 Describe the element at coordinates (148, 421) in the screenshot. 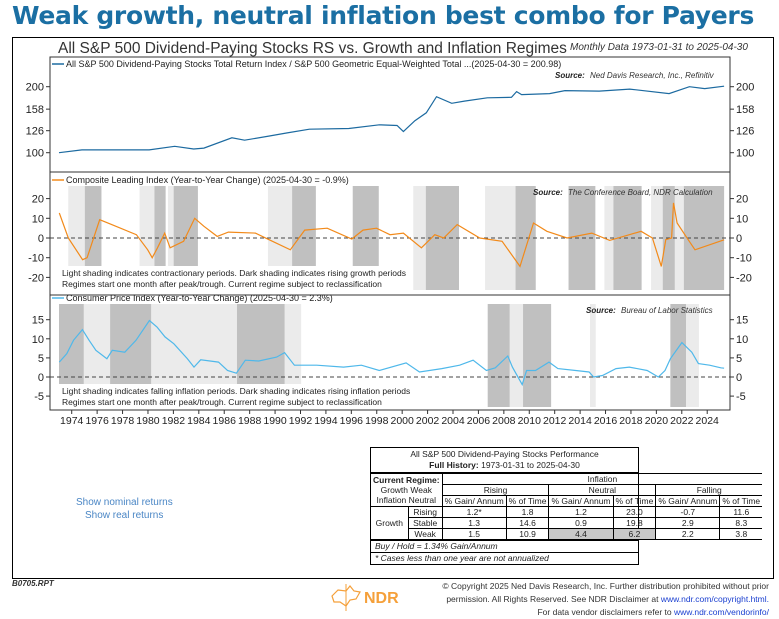

I see `x-tick-label: 1980` at that location.